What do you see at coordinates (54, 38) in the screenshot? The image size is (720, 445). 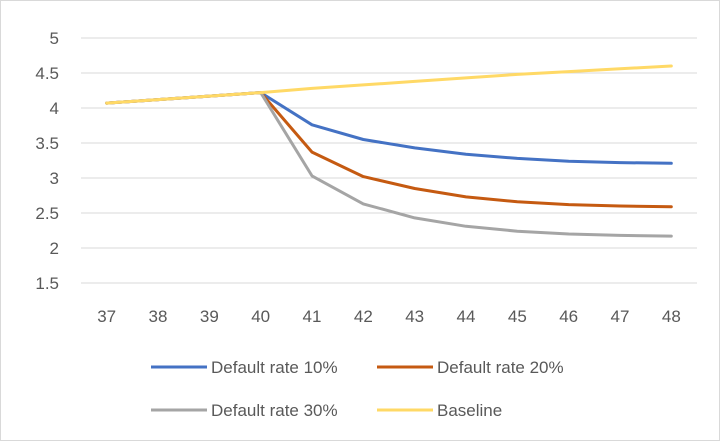 I see `y-tick-label: 5` at bounding box center [54, 38].